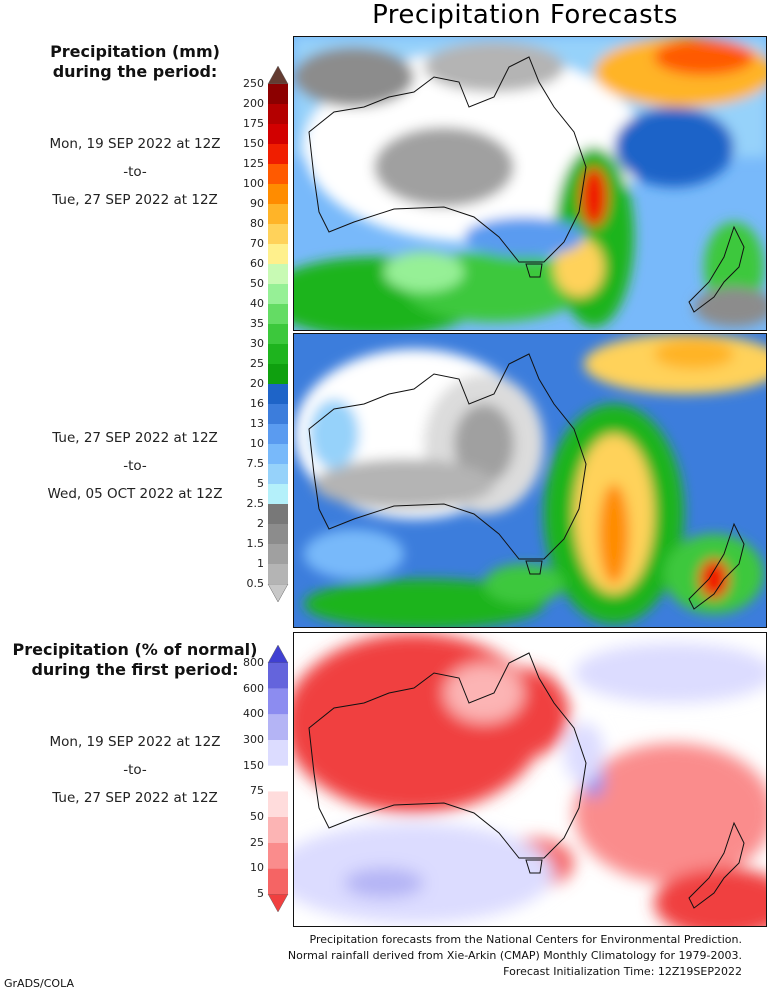 This screenshot has height=994, width=768. What do you see at coordinates (135, 438) in the screenshot?
I see `period-2-from: Tue, 27 SEP 2022 at 12Z` at bounding box center [135, 438].